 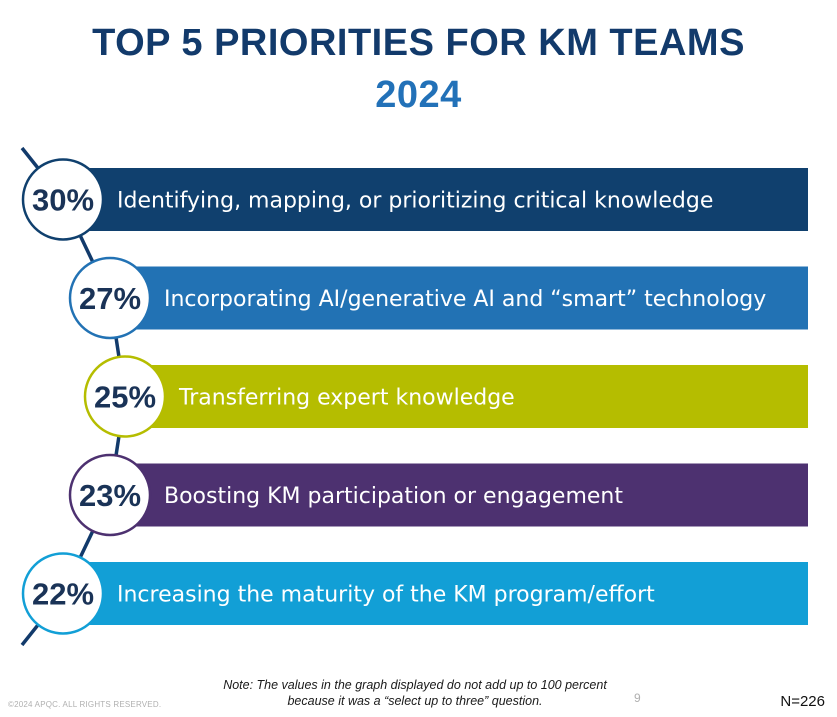 What do you see at coordinates (802, 701) in the screenshot?
I see `sample-size: N=226` at bounding box center [802, 701].